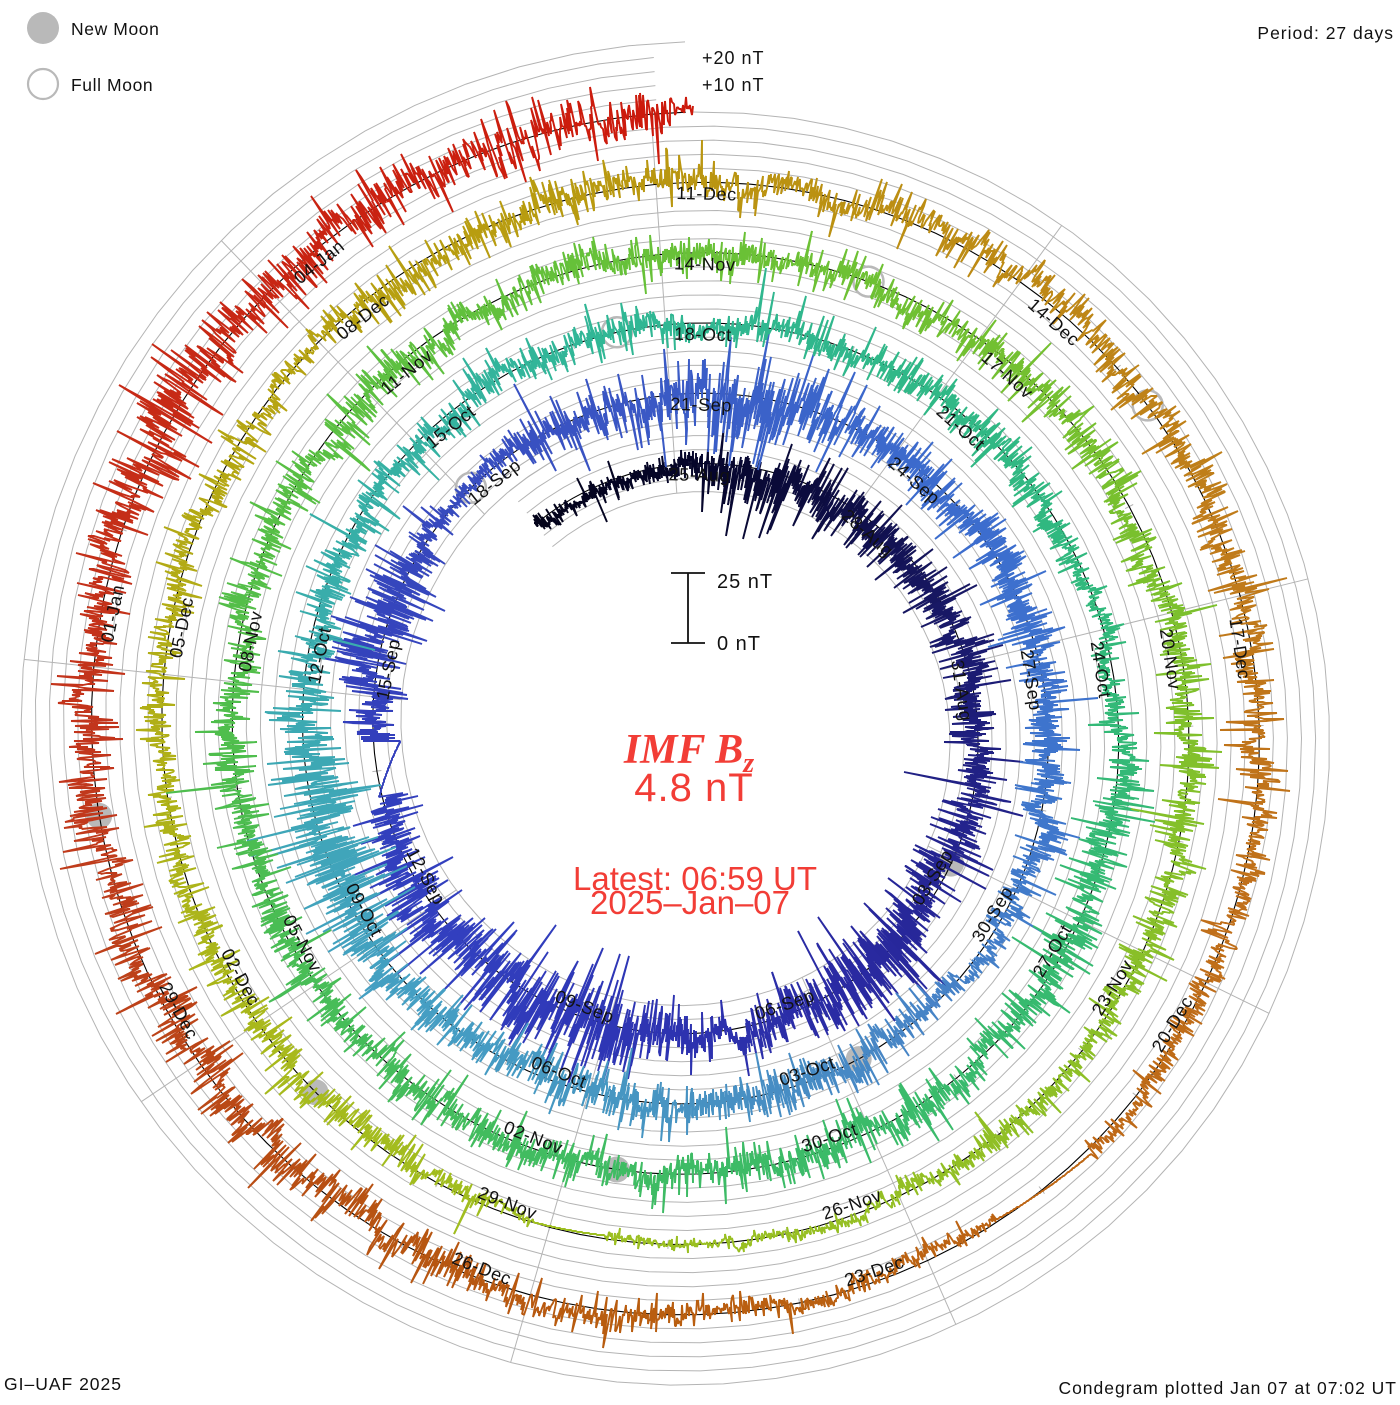 This screenshot has width=1400, height=1405. Describe the element at coordinates (739, 644) in the screenshot. I see `svg-text: 0 nT` at that location.